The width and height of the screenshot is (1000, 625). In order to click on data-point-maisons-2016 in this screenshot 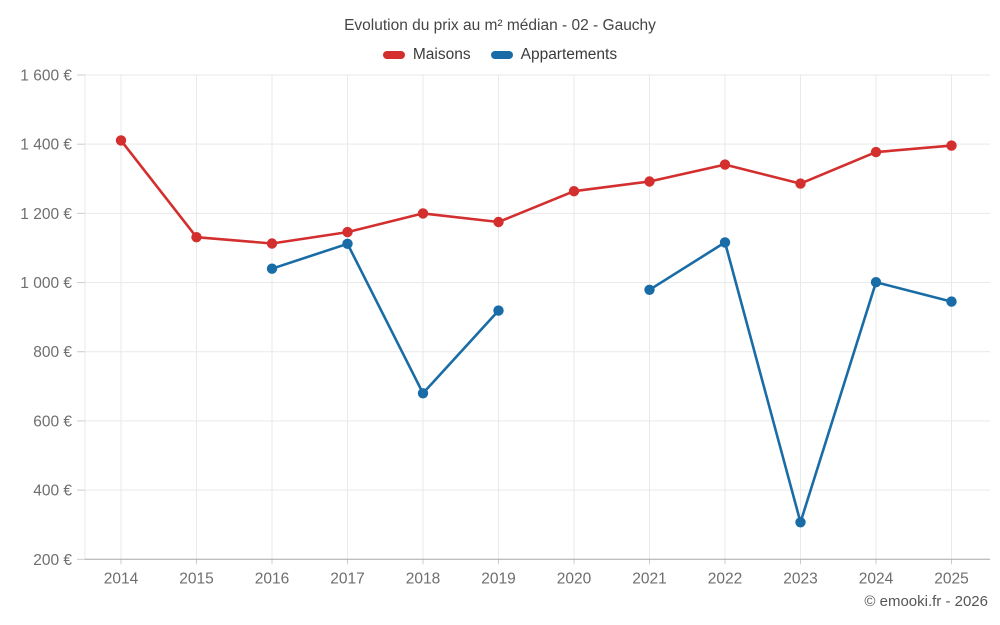, I will do `click(272, 243)`.